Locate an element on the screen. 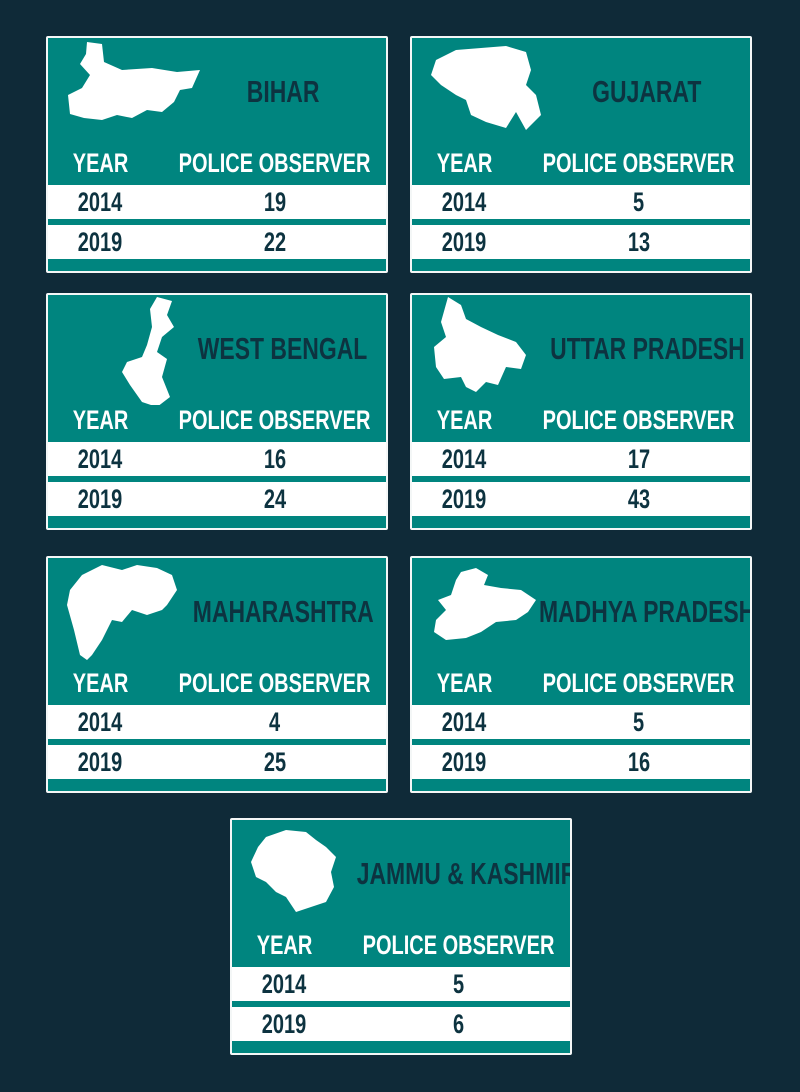  jammu-kashmir-map-icon is located at coordinates (293, 871).